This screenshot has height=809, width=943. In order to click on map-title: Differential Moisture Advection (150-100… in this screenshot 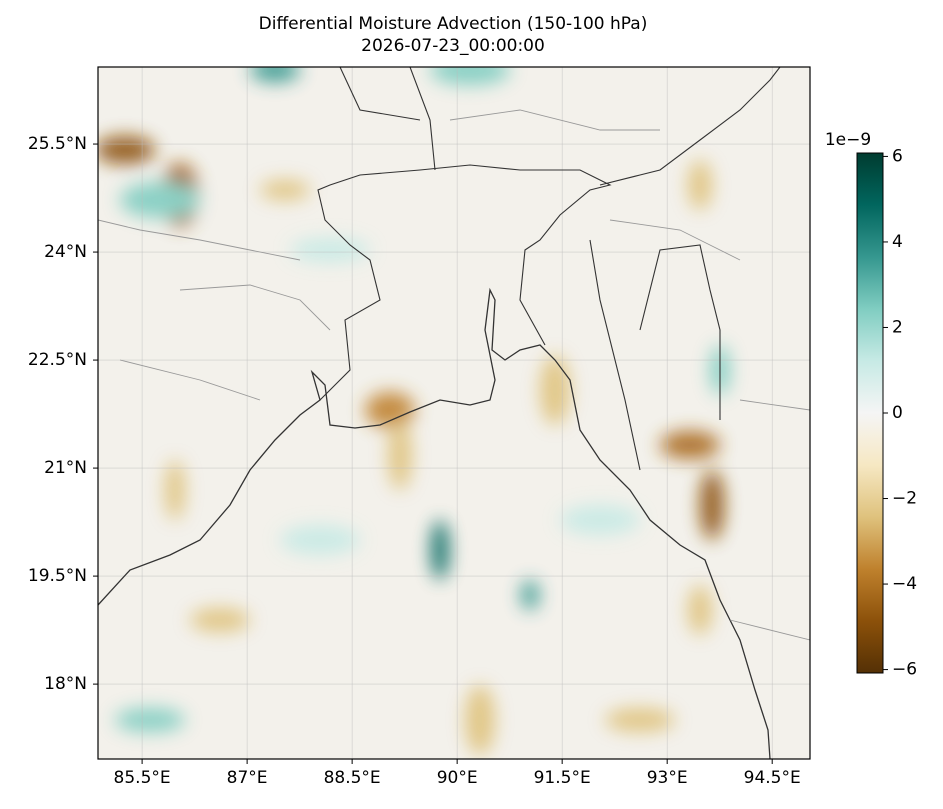, I will do `click(453, 24)`.